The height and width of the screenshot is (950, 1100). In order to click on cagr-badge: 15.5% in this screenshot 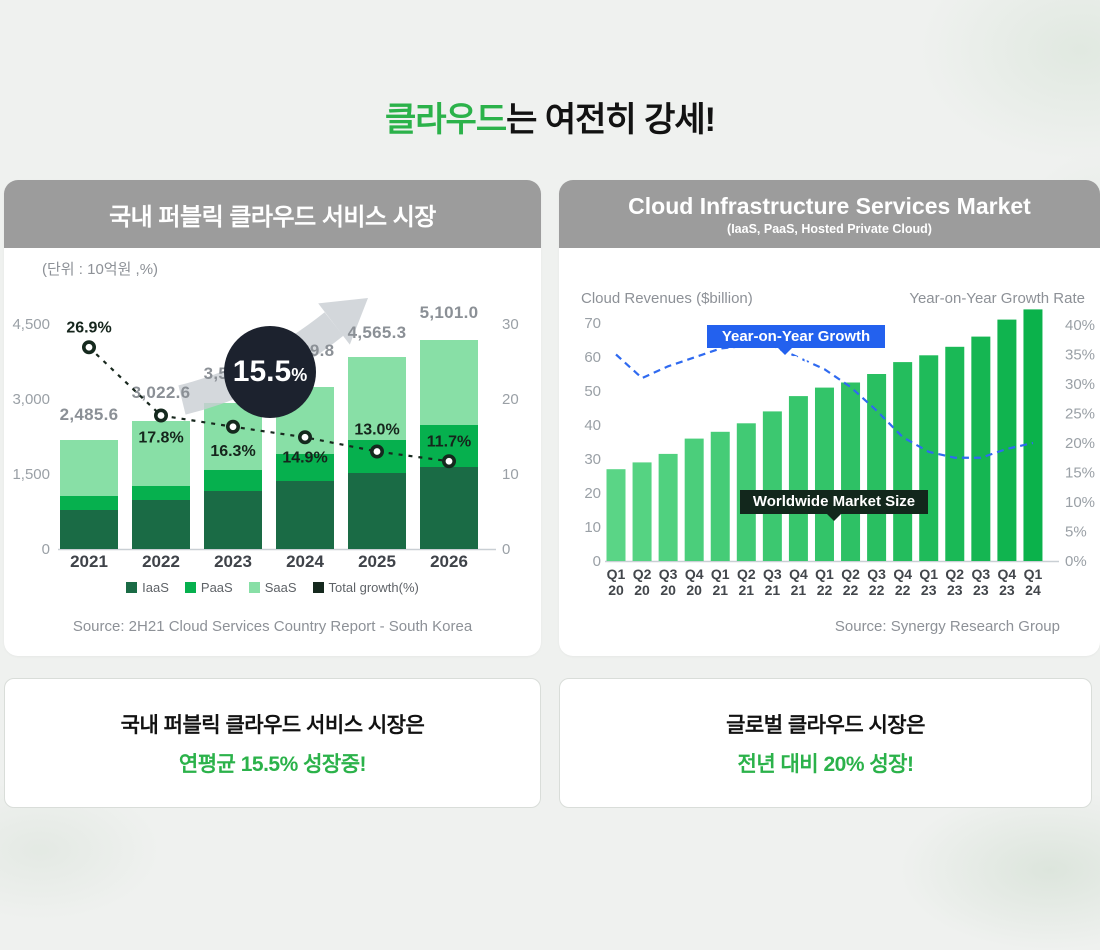, I will do `click(270, 372)`.